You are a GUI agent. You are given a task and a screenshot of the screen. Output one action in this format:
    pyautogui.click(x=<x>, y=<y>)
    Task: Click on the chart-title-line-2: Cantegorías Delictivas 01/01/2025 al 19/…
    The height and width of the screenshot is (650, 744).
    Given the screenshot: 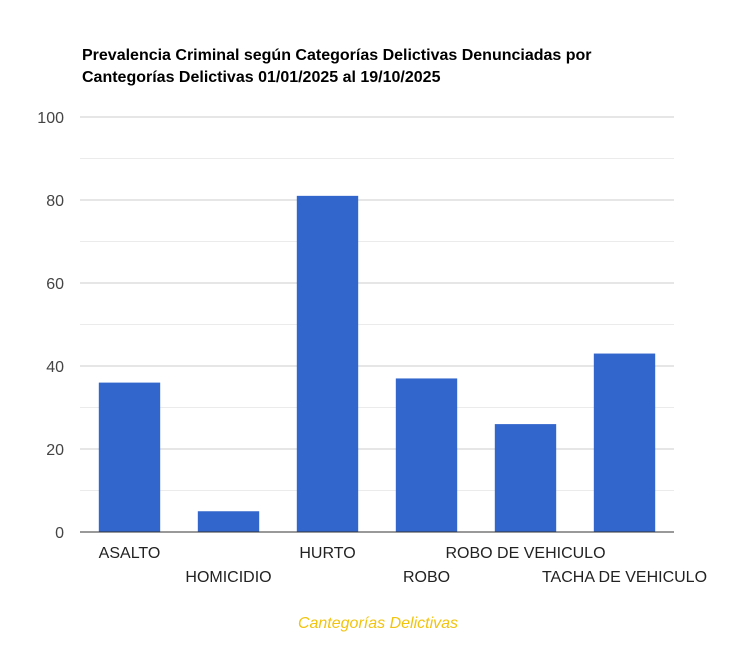 What is the action you would take?
    pyautogui.click(x=261, y=77)
    